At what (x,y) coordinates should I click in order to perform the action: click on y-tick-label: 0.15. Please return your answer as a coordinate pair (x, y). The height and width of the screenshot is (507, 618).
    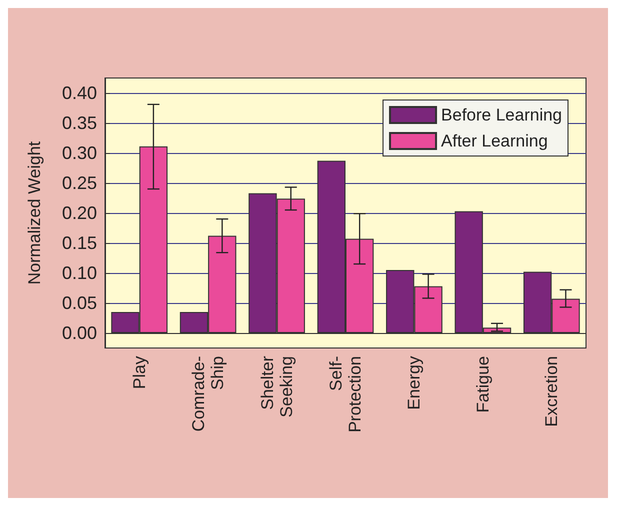
    Looking at the image, I should click on (79, 243).